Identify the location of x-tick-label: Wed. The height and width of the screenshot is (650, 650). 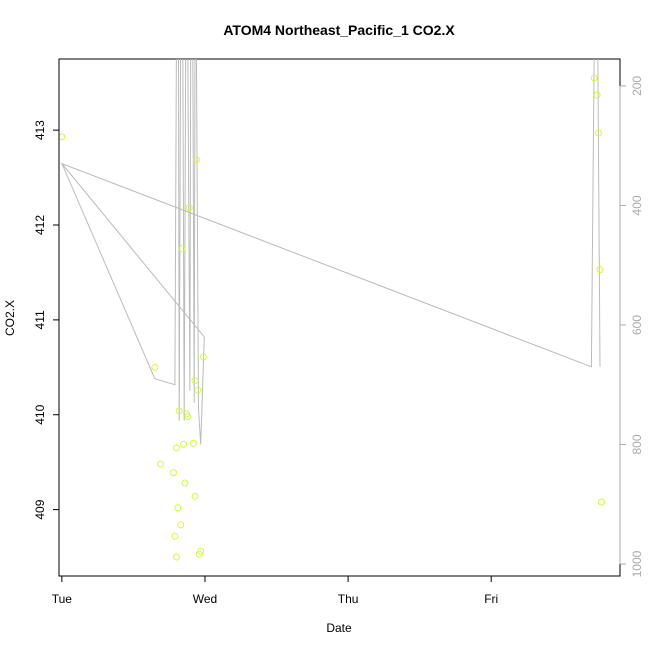
(205, 599).